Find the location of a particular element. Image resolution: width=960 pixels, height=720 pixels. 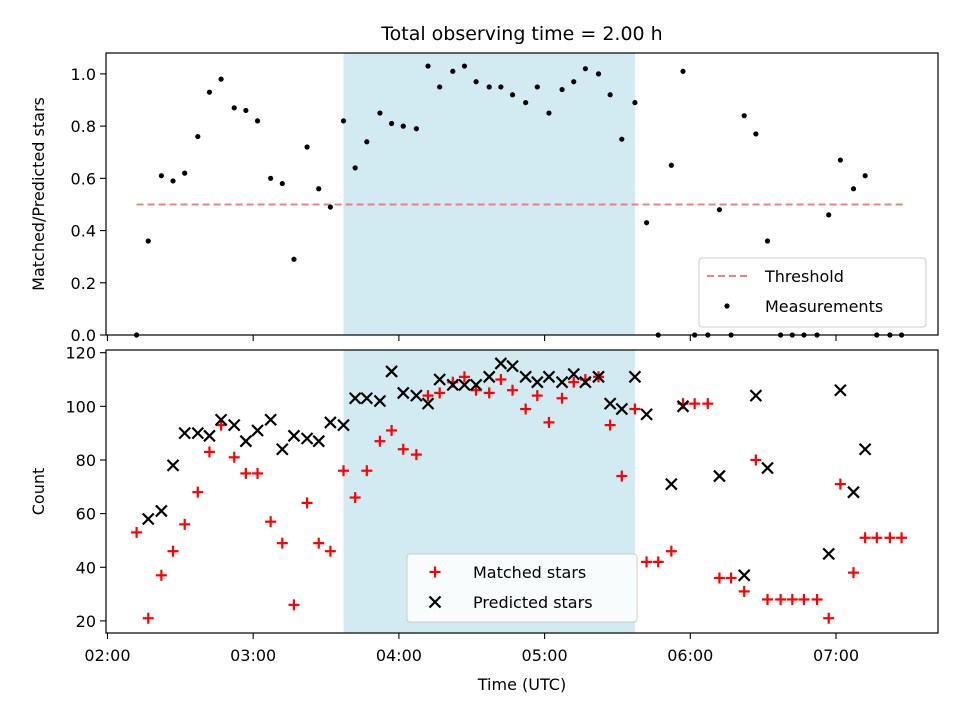

top-x-ticks is located at coordinates (471, 338).